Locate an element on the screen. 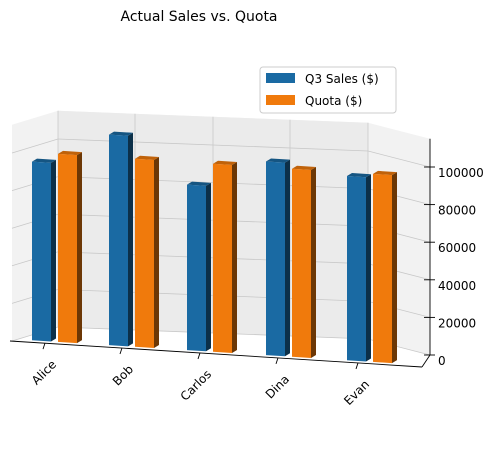  bar-bob-quota is located at coordinates (147, 252).